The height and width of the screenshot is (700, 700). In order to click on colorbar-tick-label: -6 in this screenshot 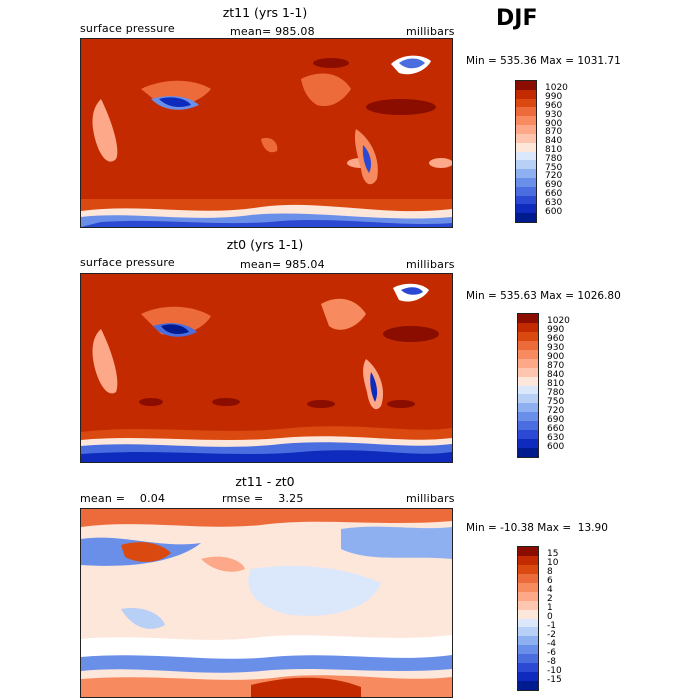, I will do `click(551, 652)`.